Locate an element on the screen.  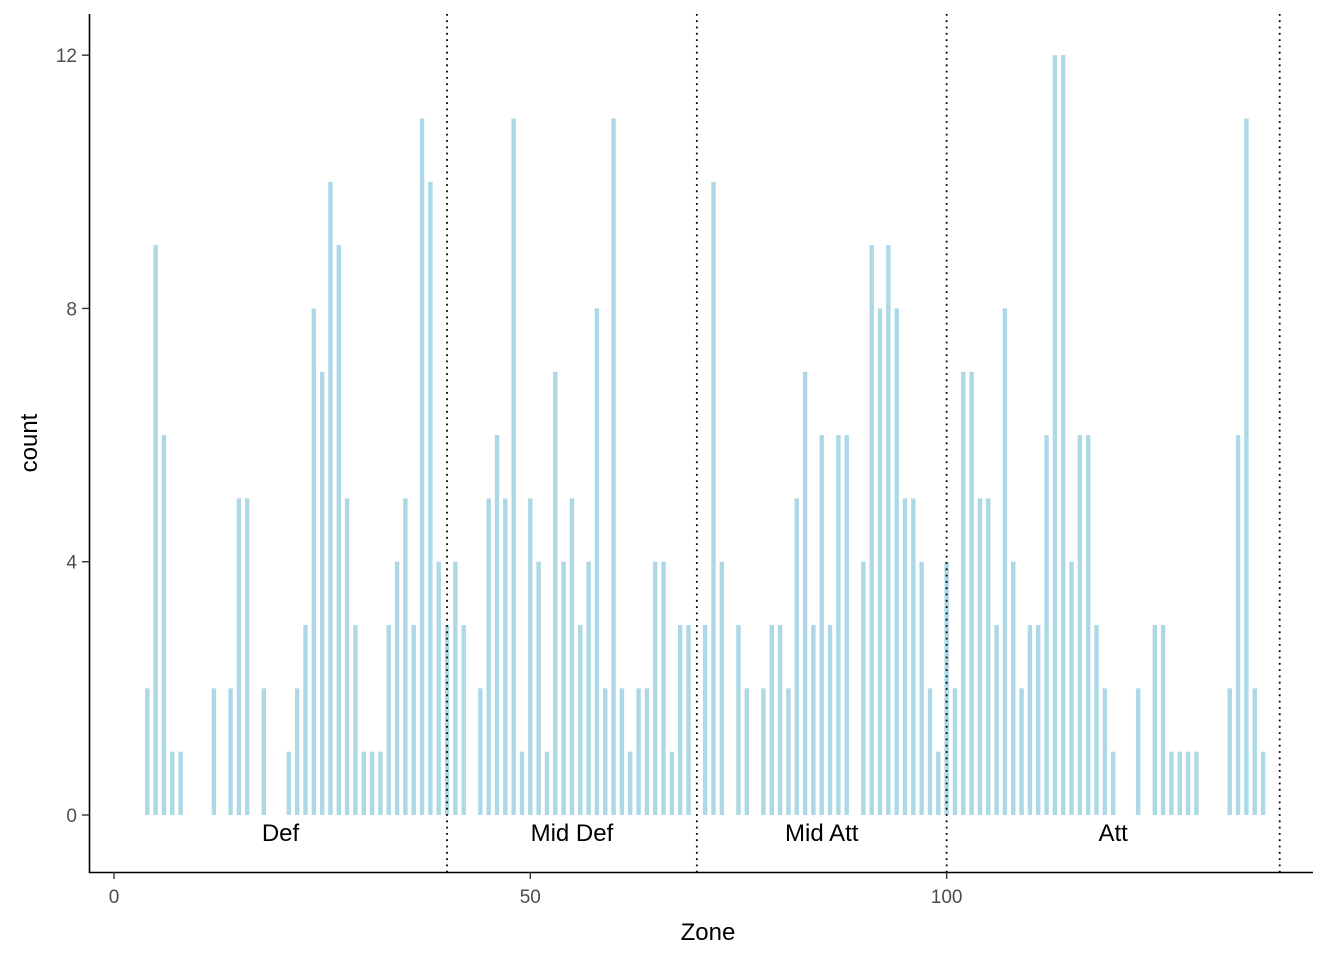
zone-label-1: Mid Def is located at coordinates (572, 833).